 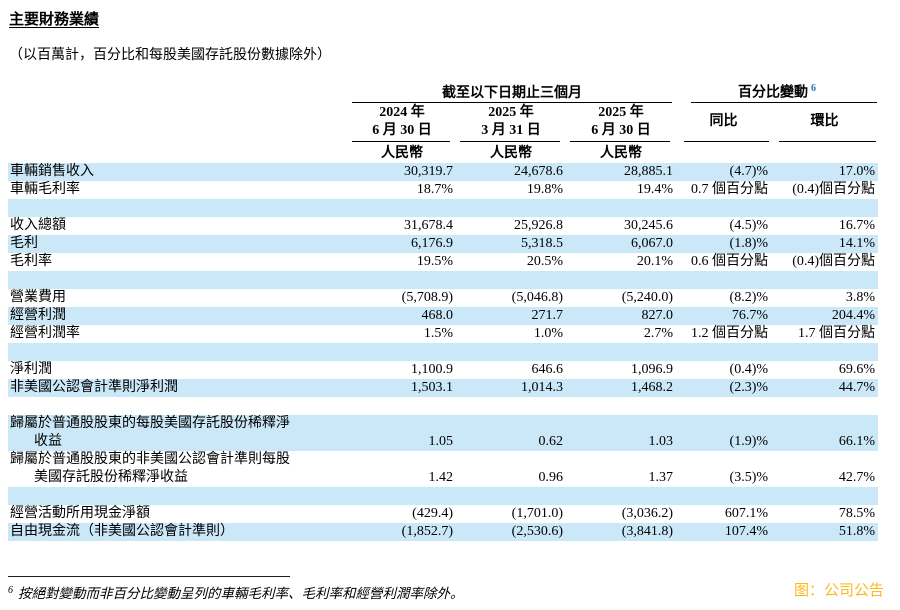 What do you see at coordinates (54, 20) in the screenshot?
I see `page-title: 主要財務業績` at bounding box center [54, 20].